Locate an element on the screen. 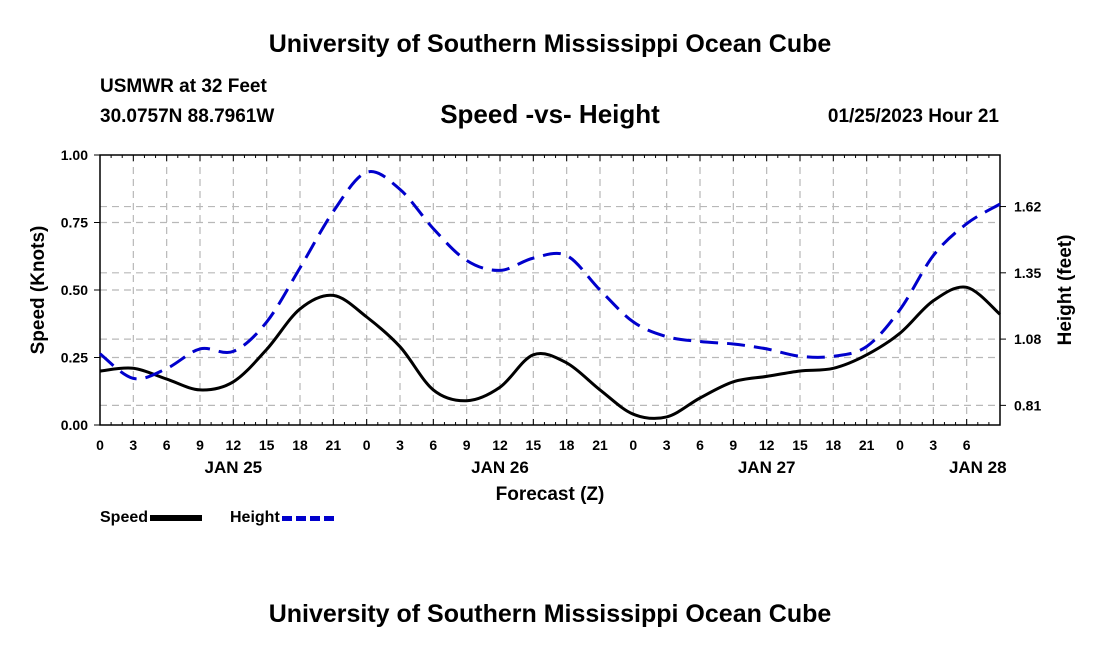  legend-height: Height is located at coordinates (282, 518).